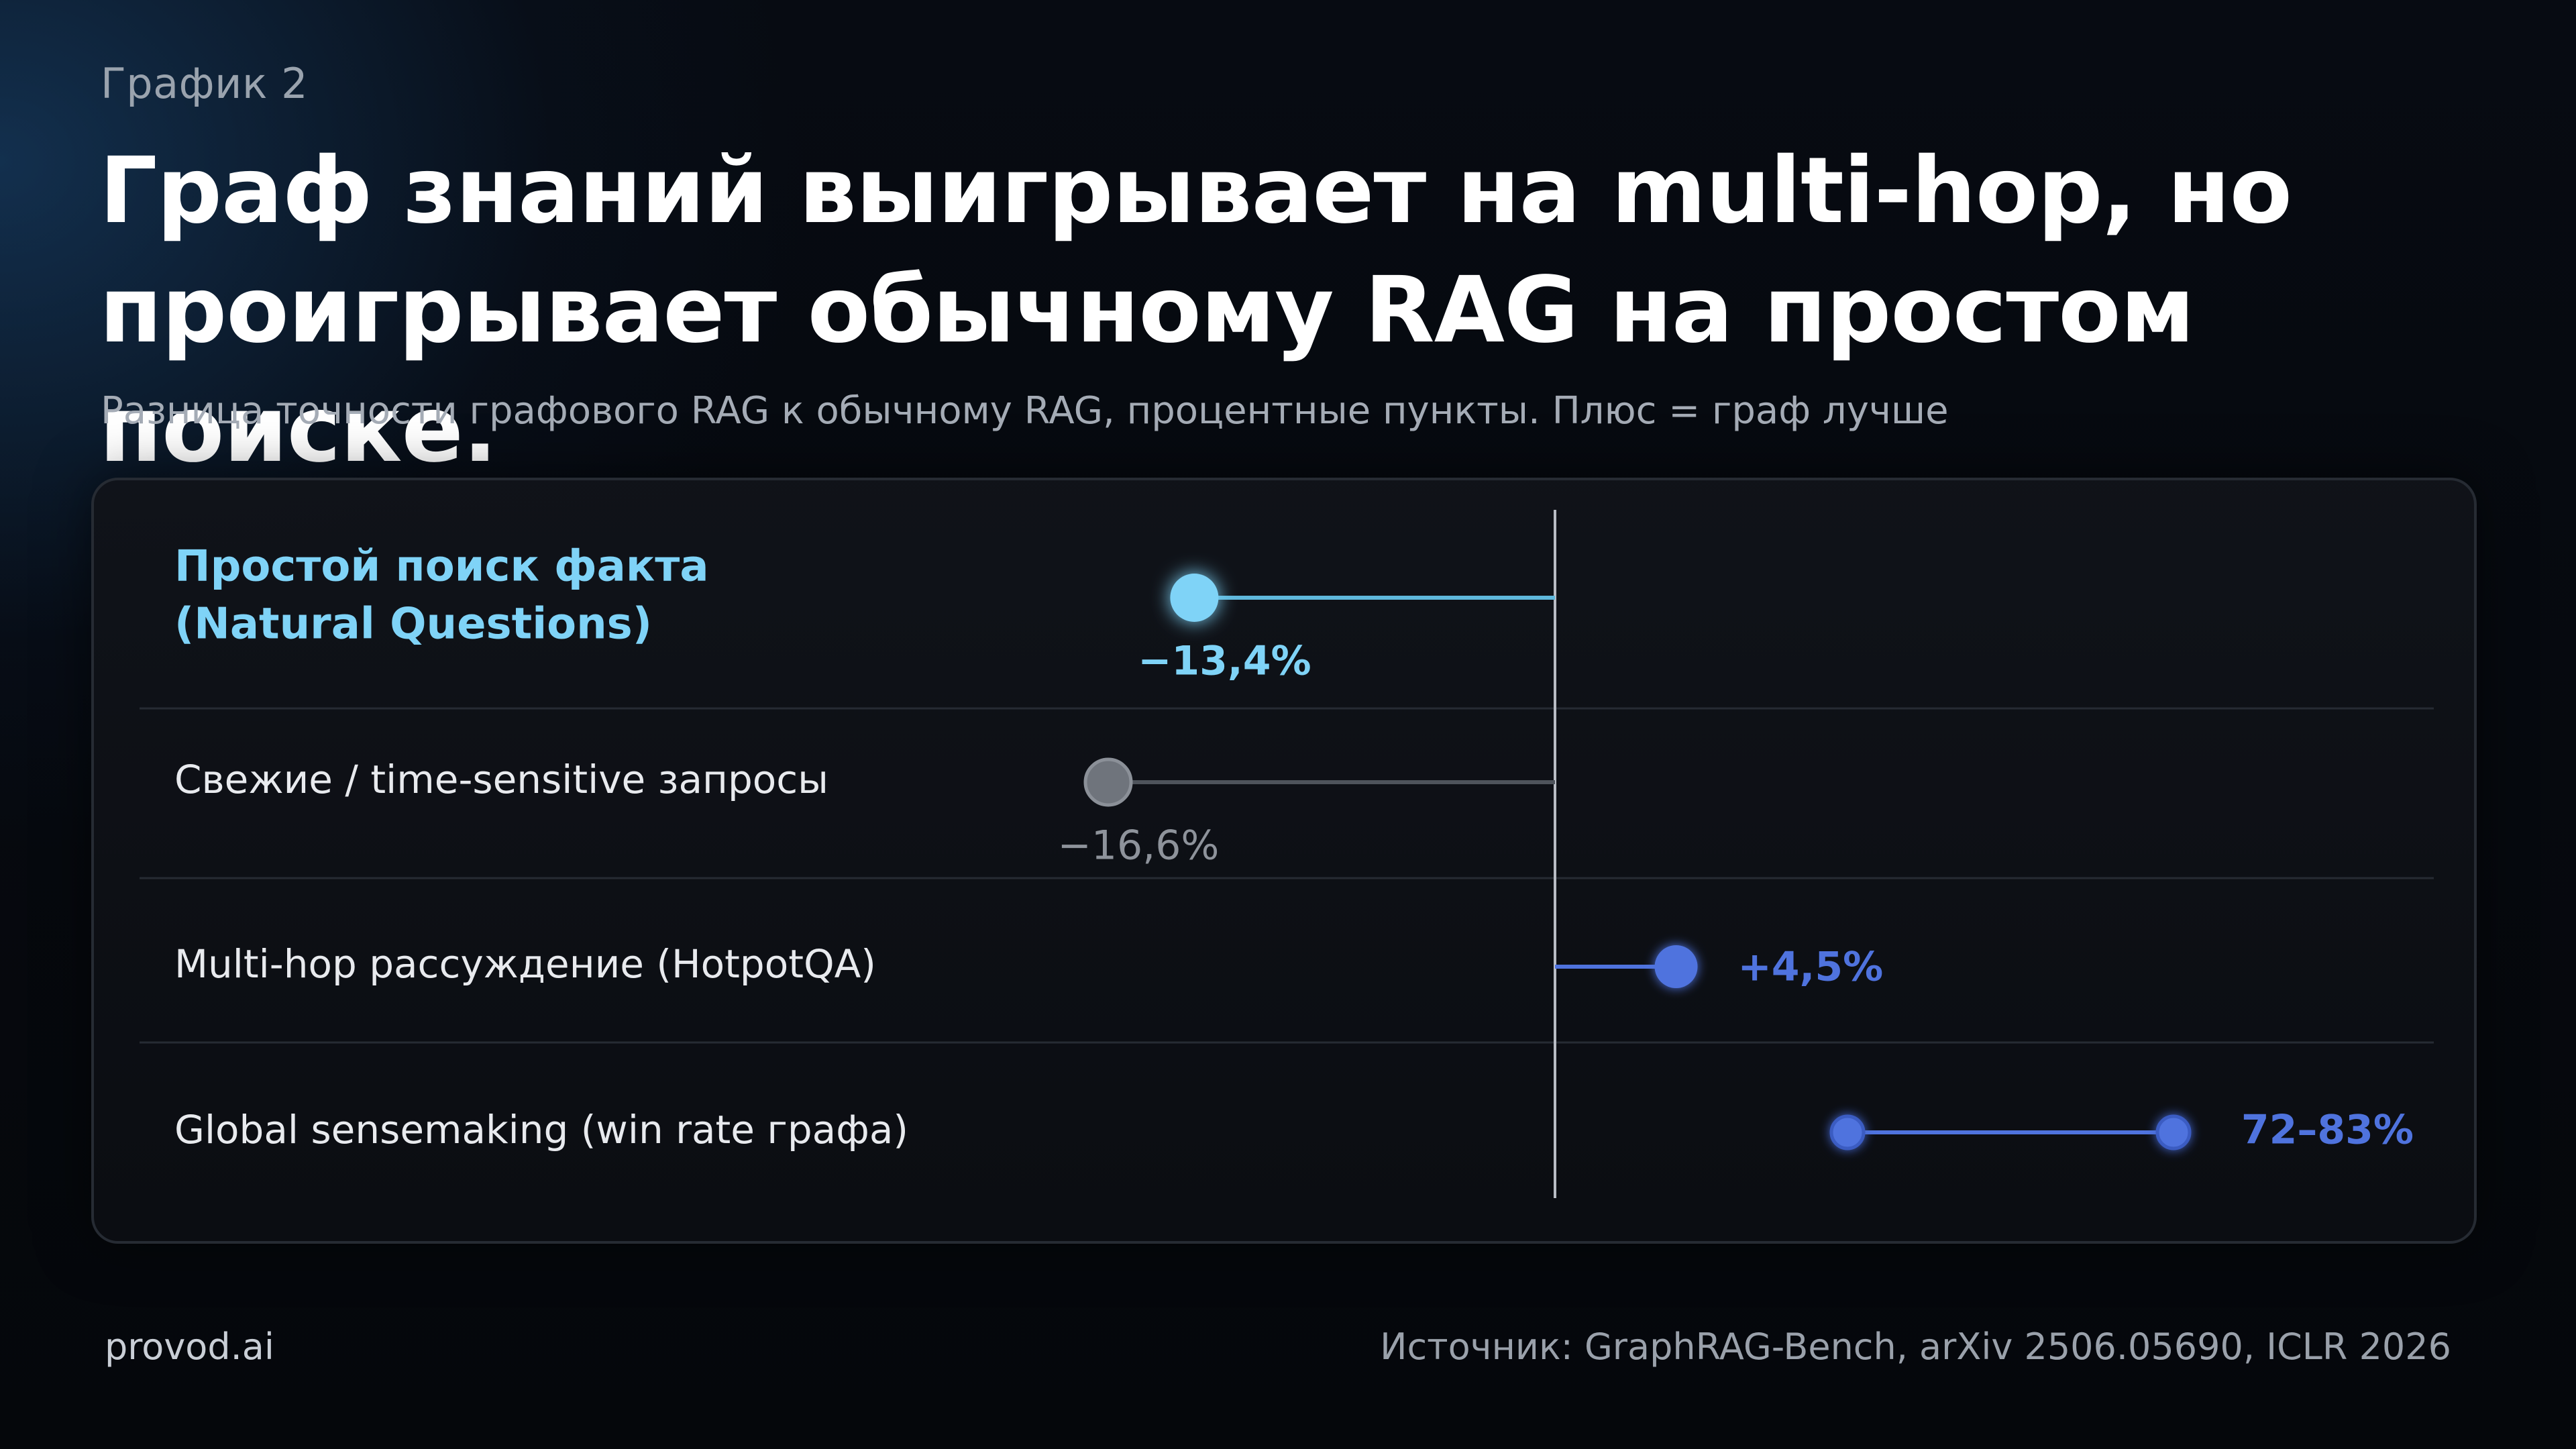 The image size is (2576, 1449). Describe the element at coordinates (1811, 967) in the screenshot. I see `data-label: +4,5%` at that location.